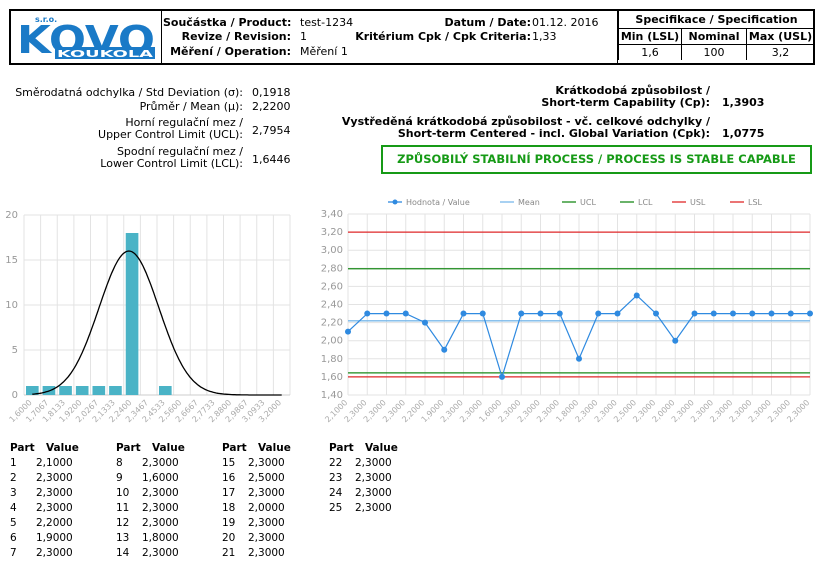  I want to click on legend-label: LSL, so click(755, 202).